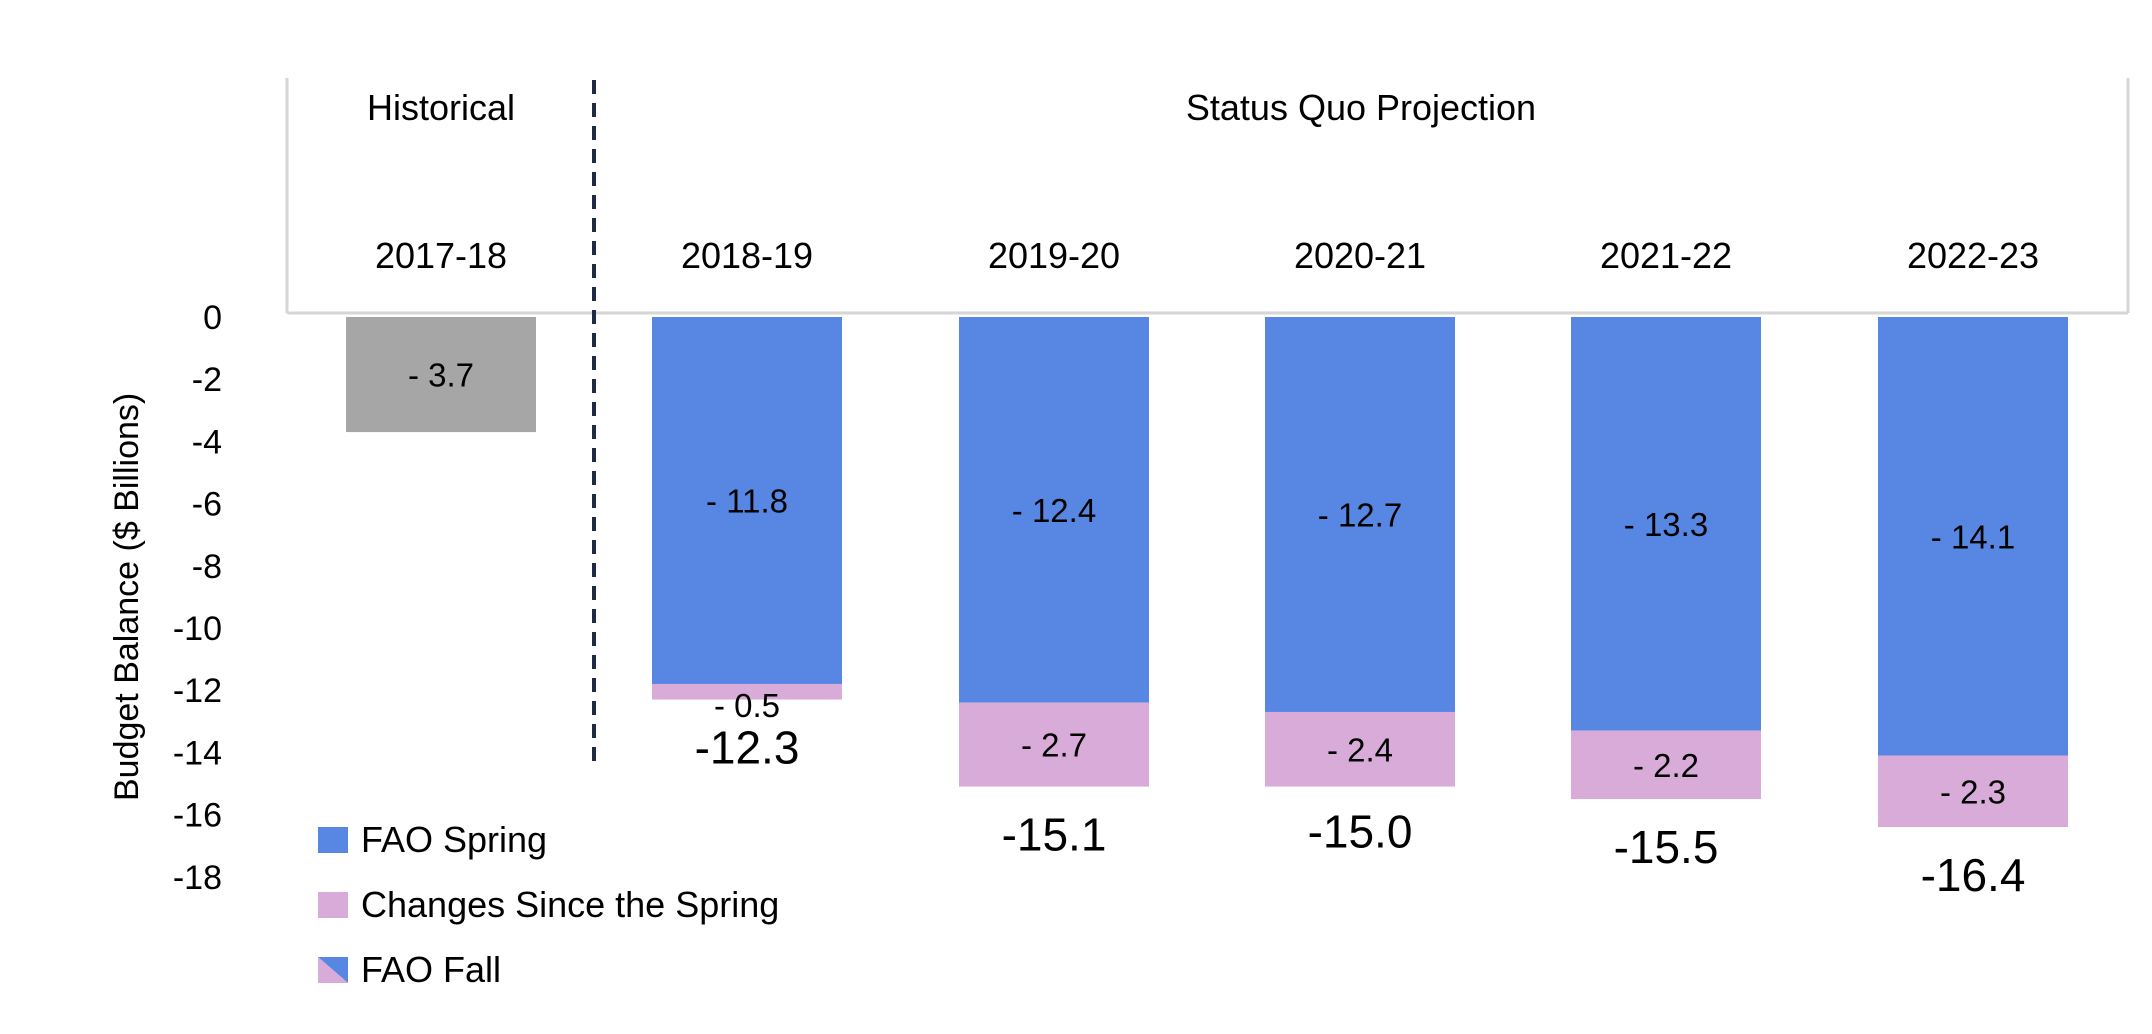 The width and height of the screenshot is (2152, 1034). Describe the element at coordinates (1054, 255) in the screenshot. I see `x-tick-label: 2019-20` at that location.